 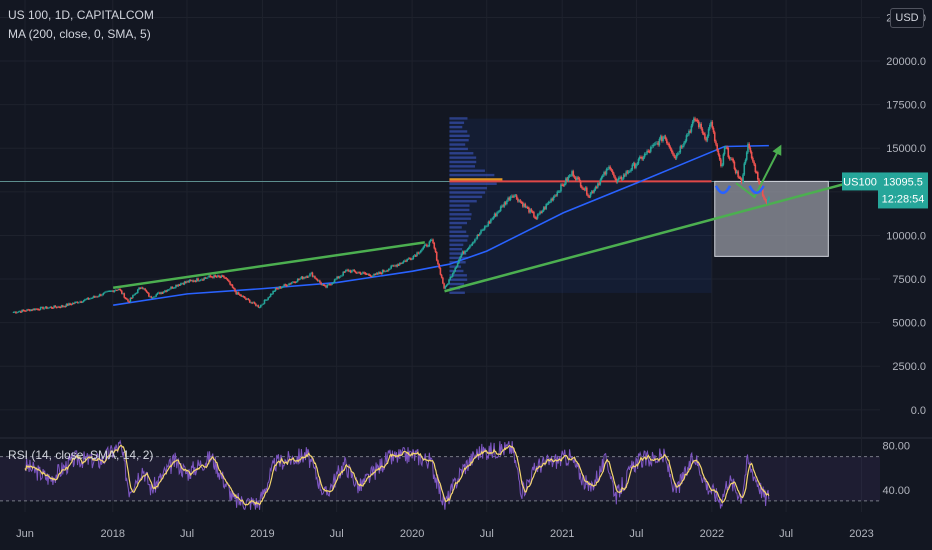 I want to click on ma-legend: MA (200, close, 0, SMA, 5), so click(x=79, y=34).